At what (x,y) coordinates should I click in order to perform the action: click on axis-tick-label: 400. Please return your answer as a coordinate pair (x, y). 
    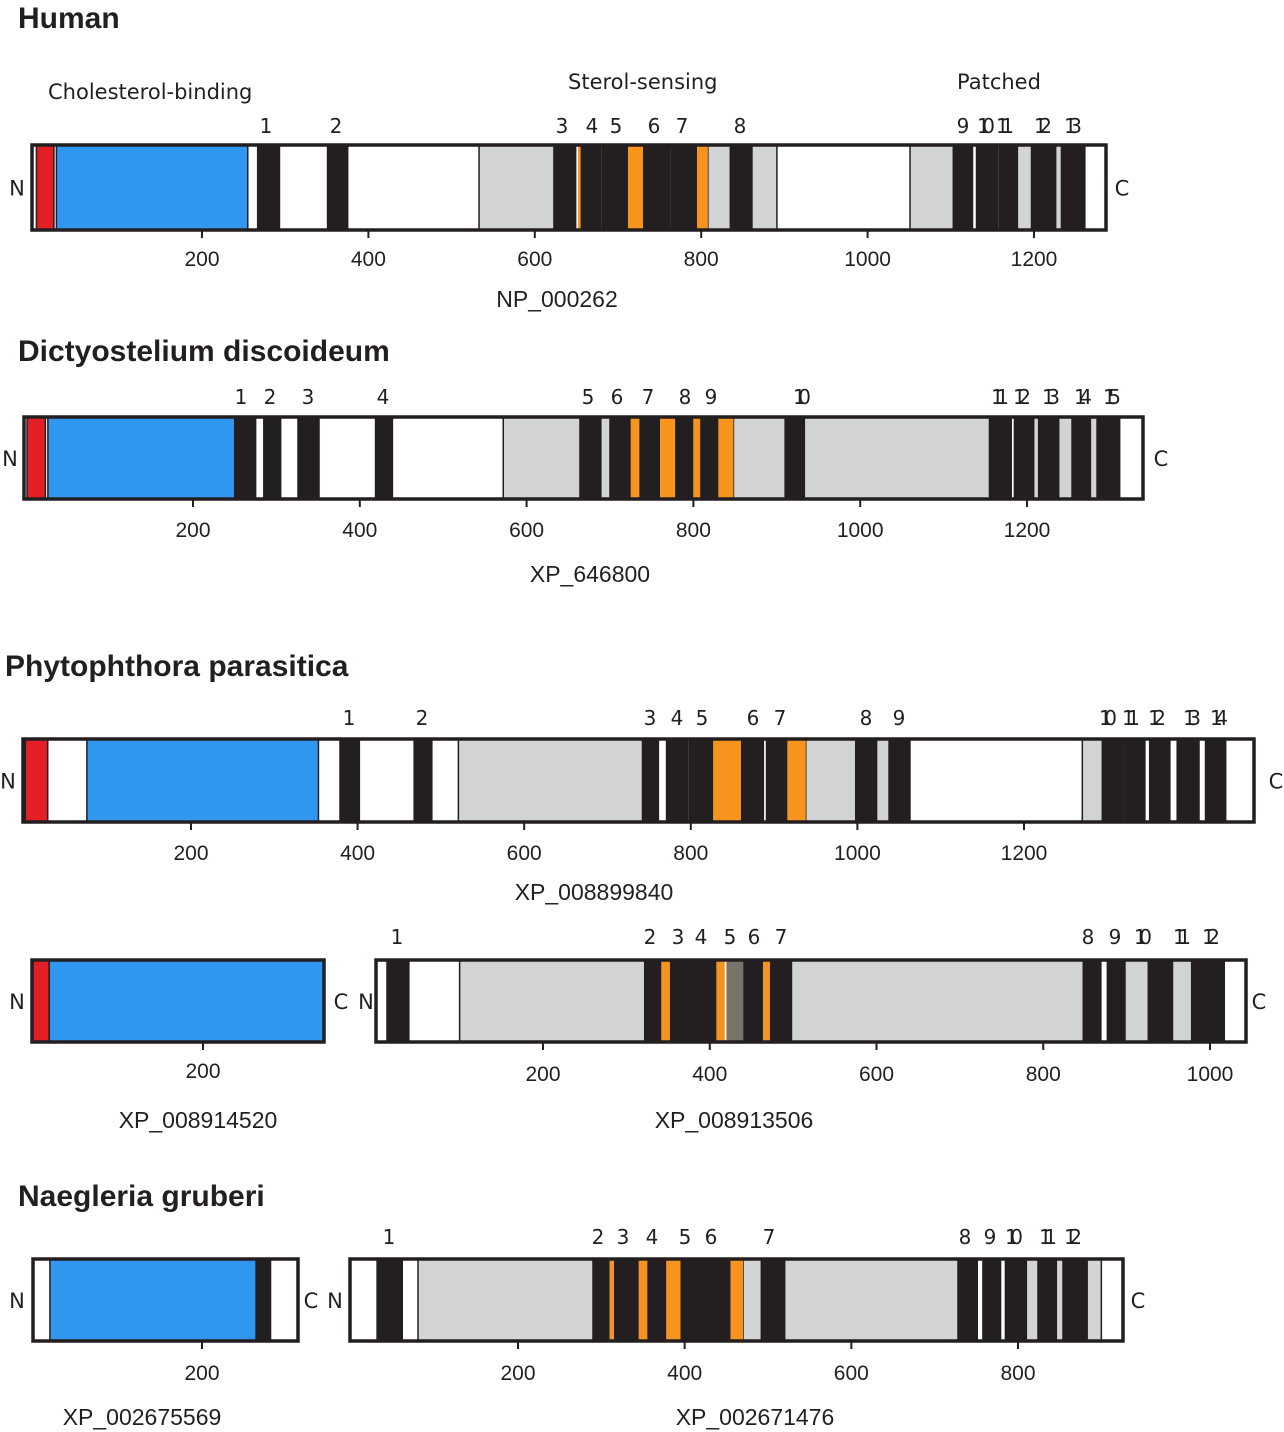
    Looking at the image, I should click on (368, 259).